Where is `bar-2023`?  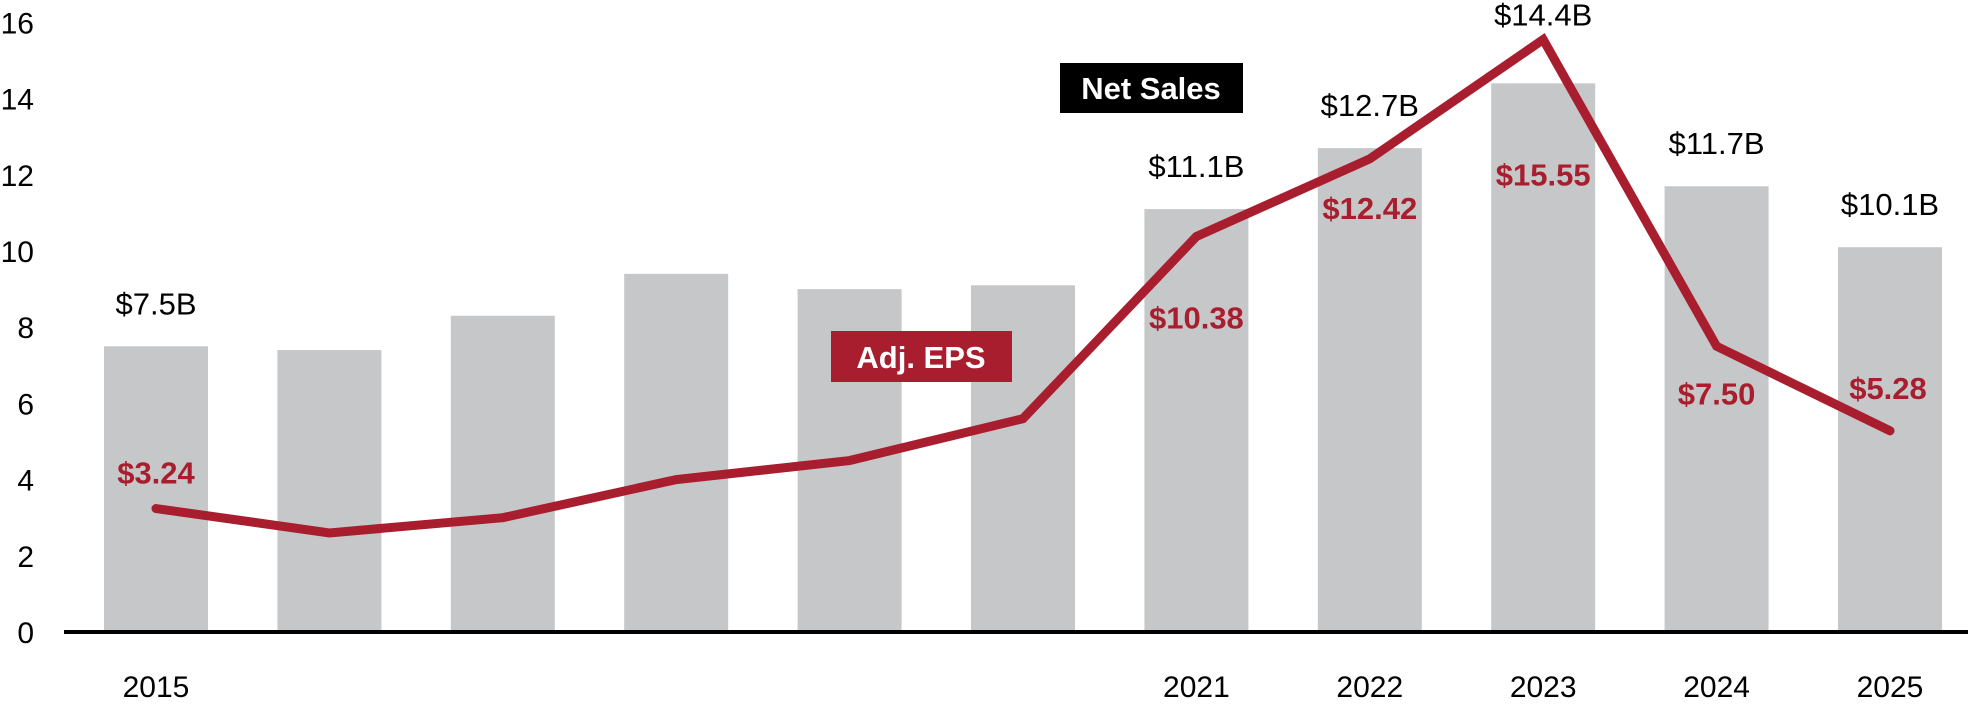
bar-2023 is located at coordinates (1543, 358).